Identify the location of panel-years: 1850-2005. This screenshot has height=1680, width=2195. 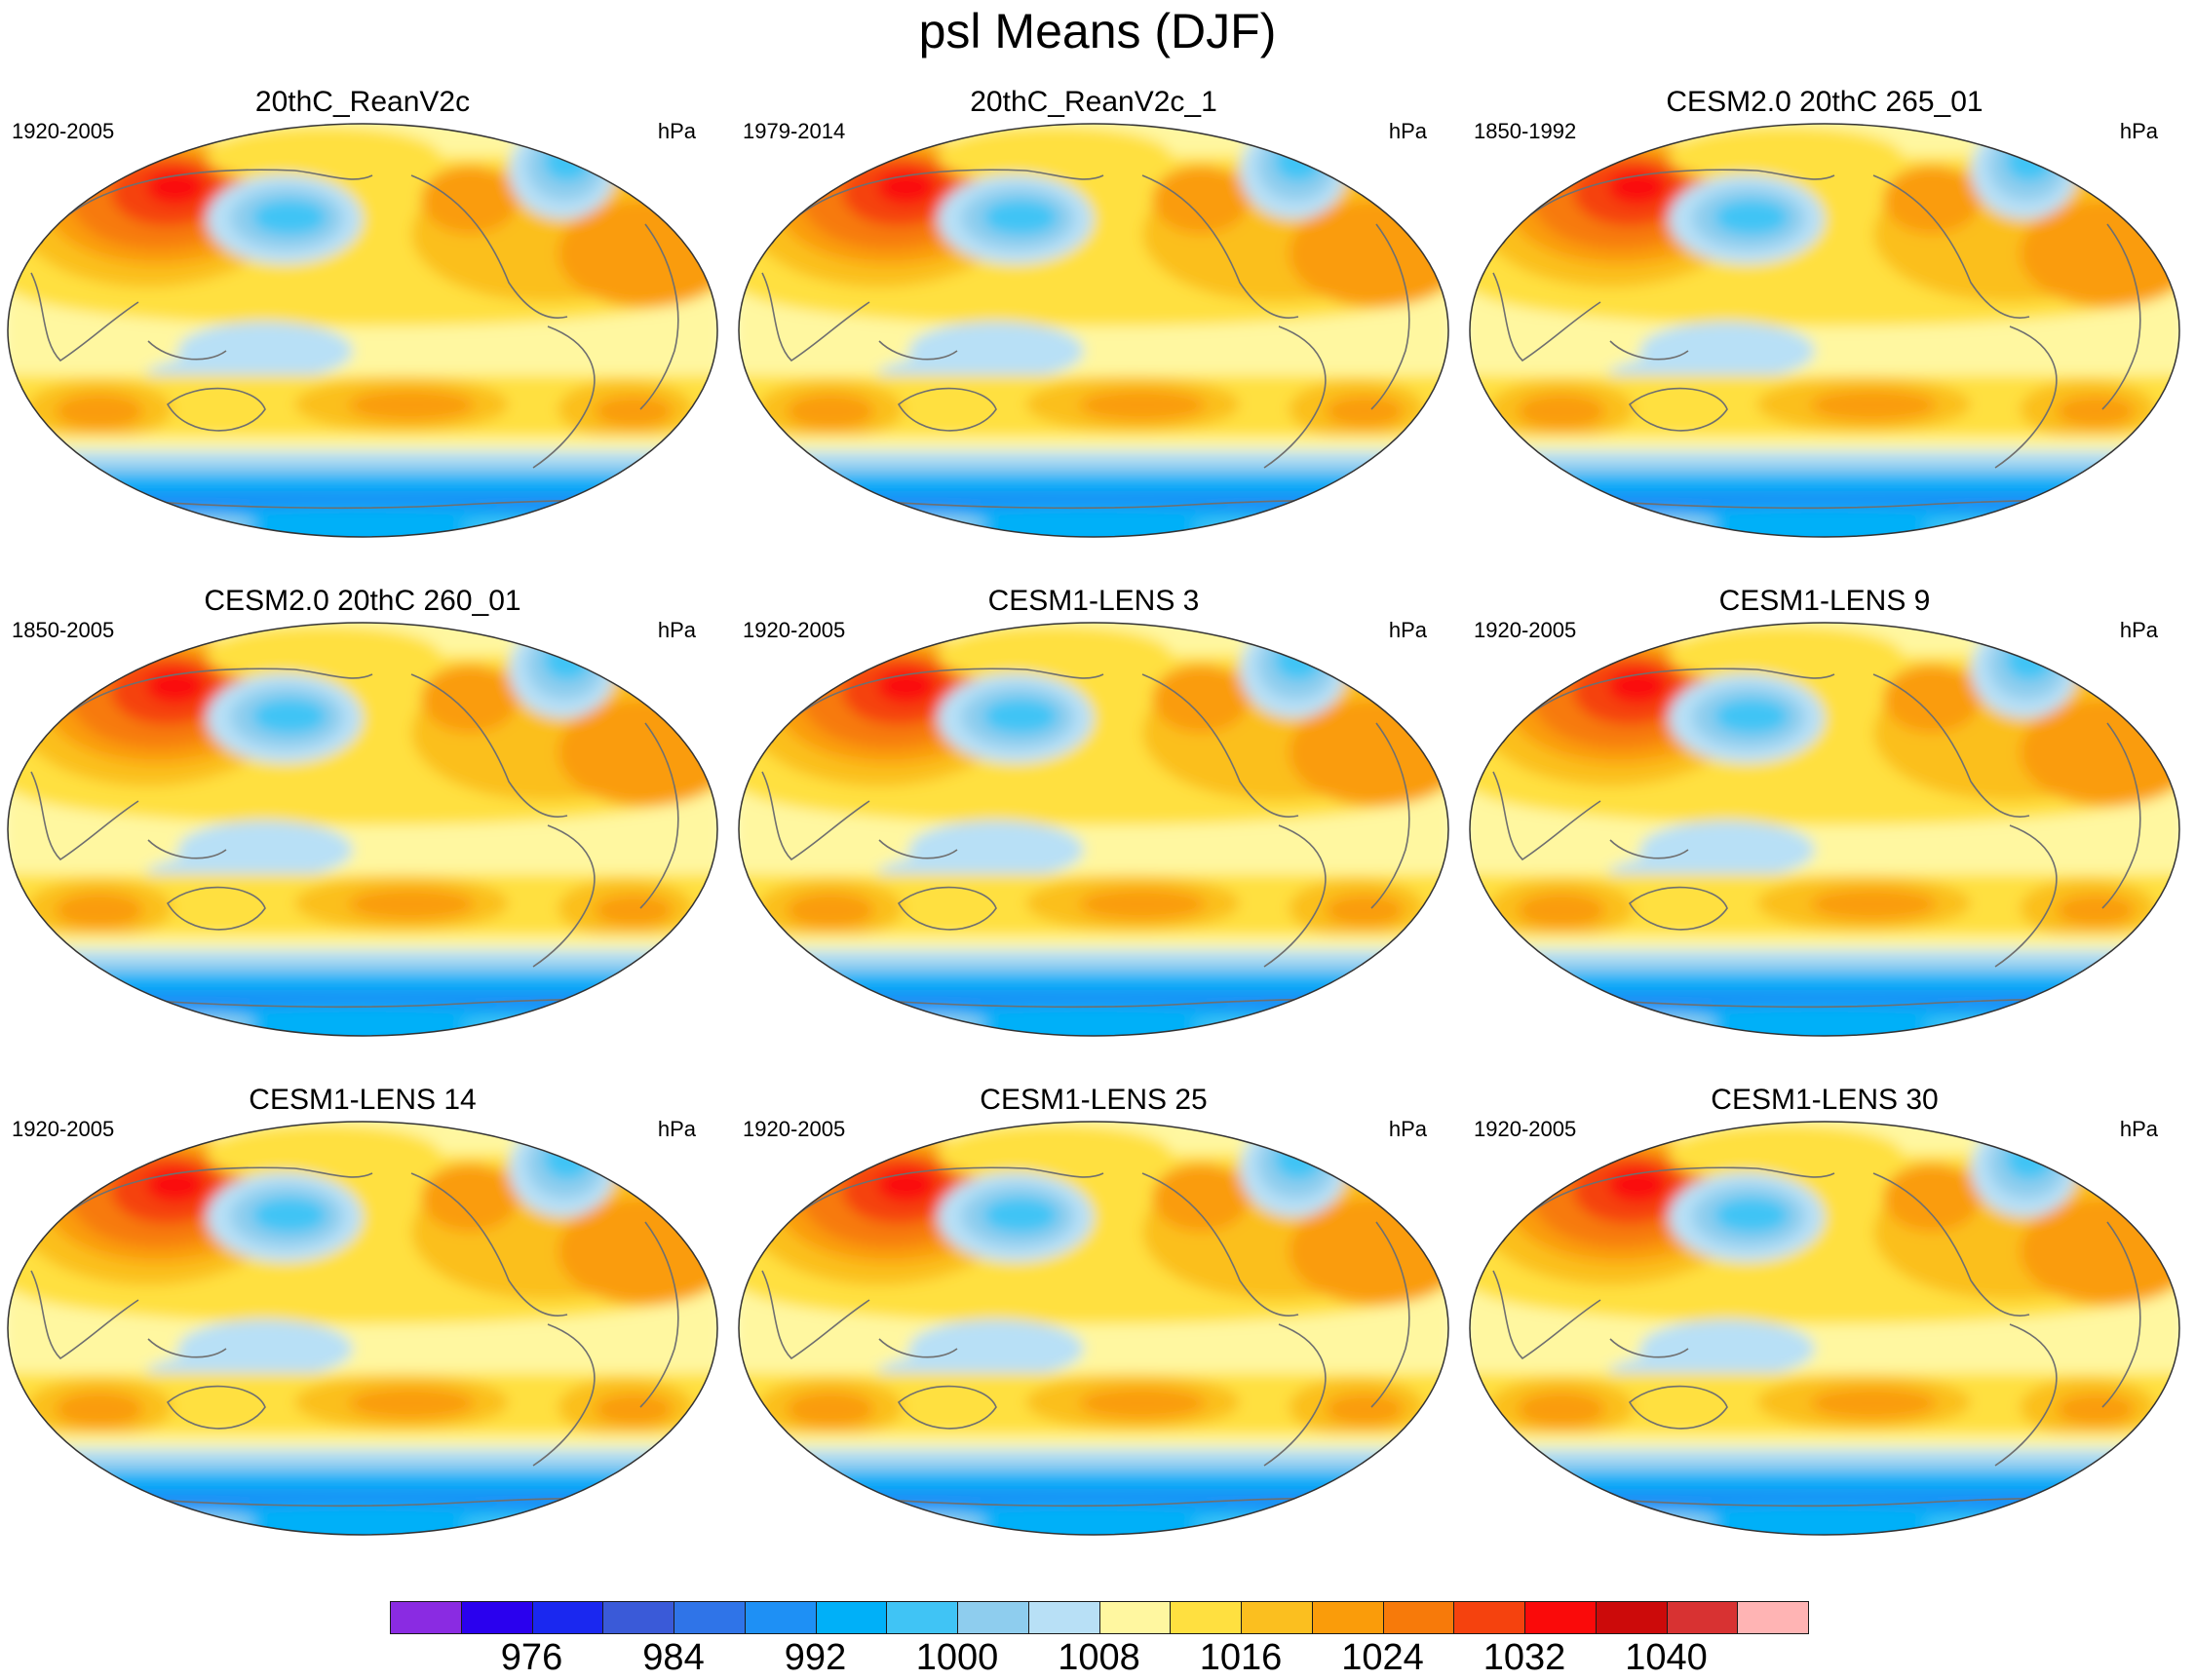
(63, 630).